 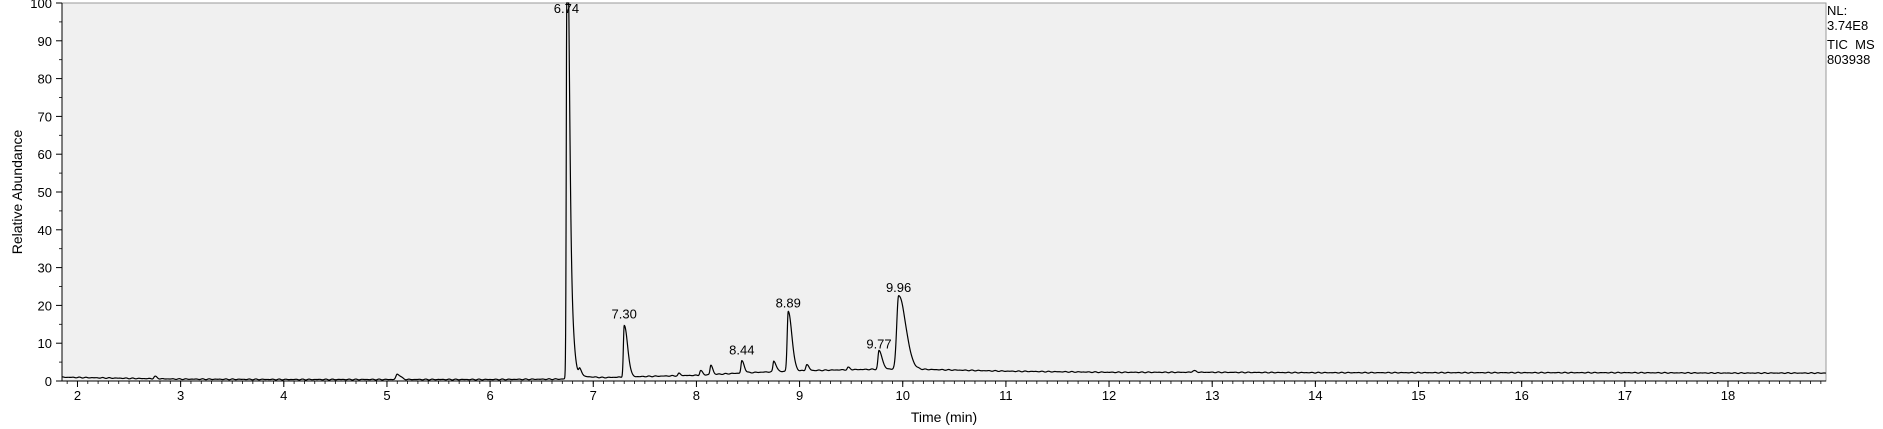 What do you see at coordinates (788, 302) in the screenshot?
I see `peak-label: 8.89` at bounding box center [788, 302].